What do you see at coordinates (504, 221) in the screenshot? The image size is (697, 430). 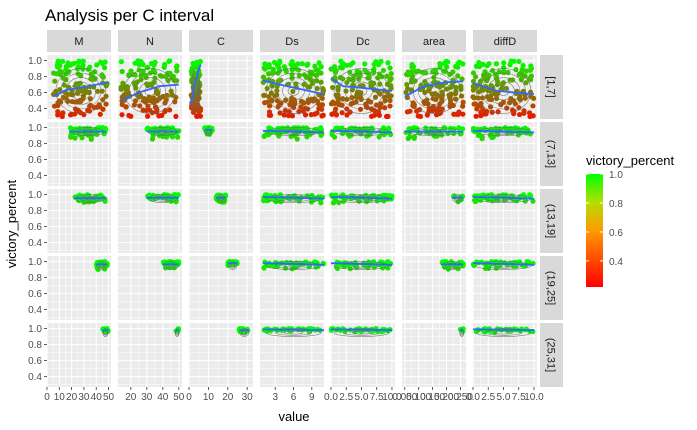 I see `panel-diffD-row3` at bounding box center [504, 221].